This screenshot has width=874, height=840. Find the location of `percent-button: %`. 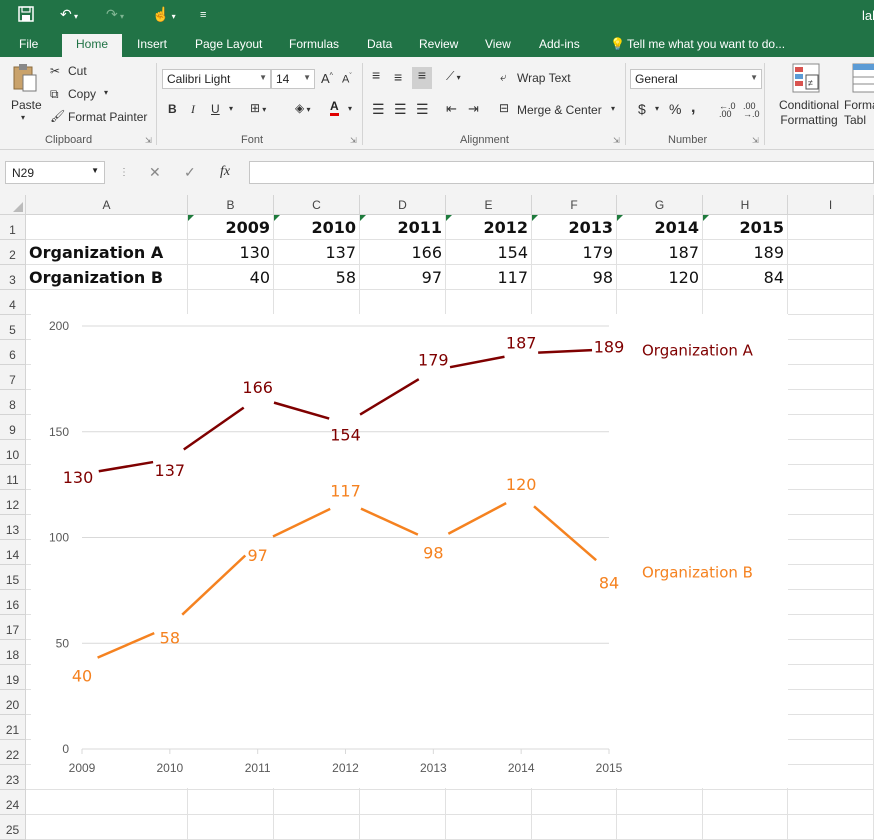

percent-button: % is located at coordinates (675, 109).